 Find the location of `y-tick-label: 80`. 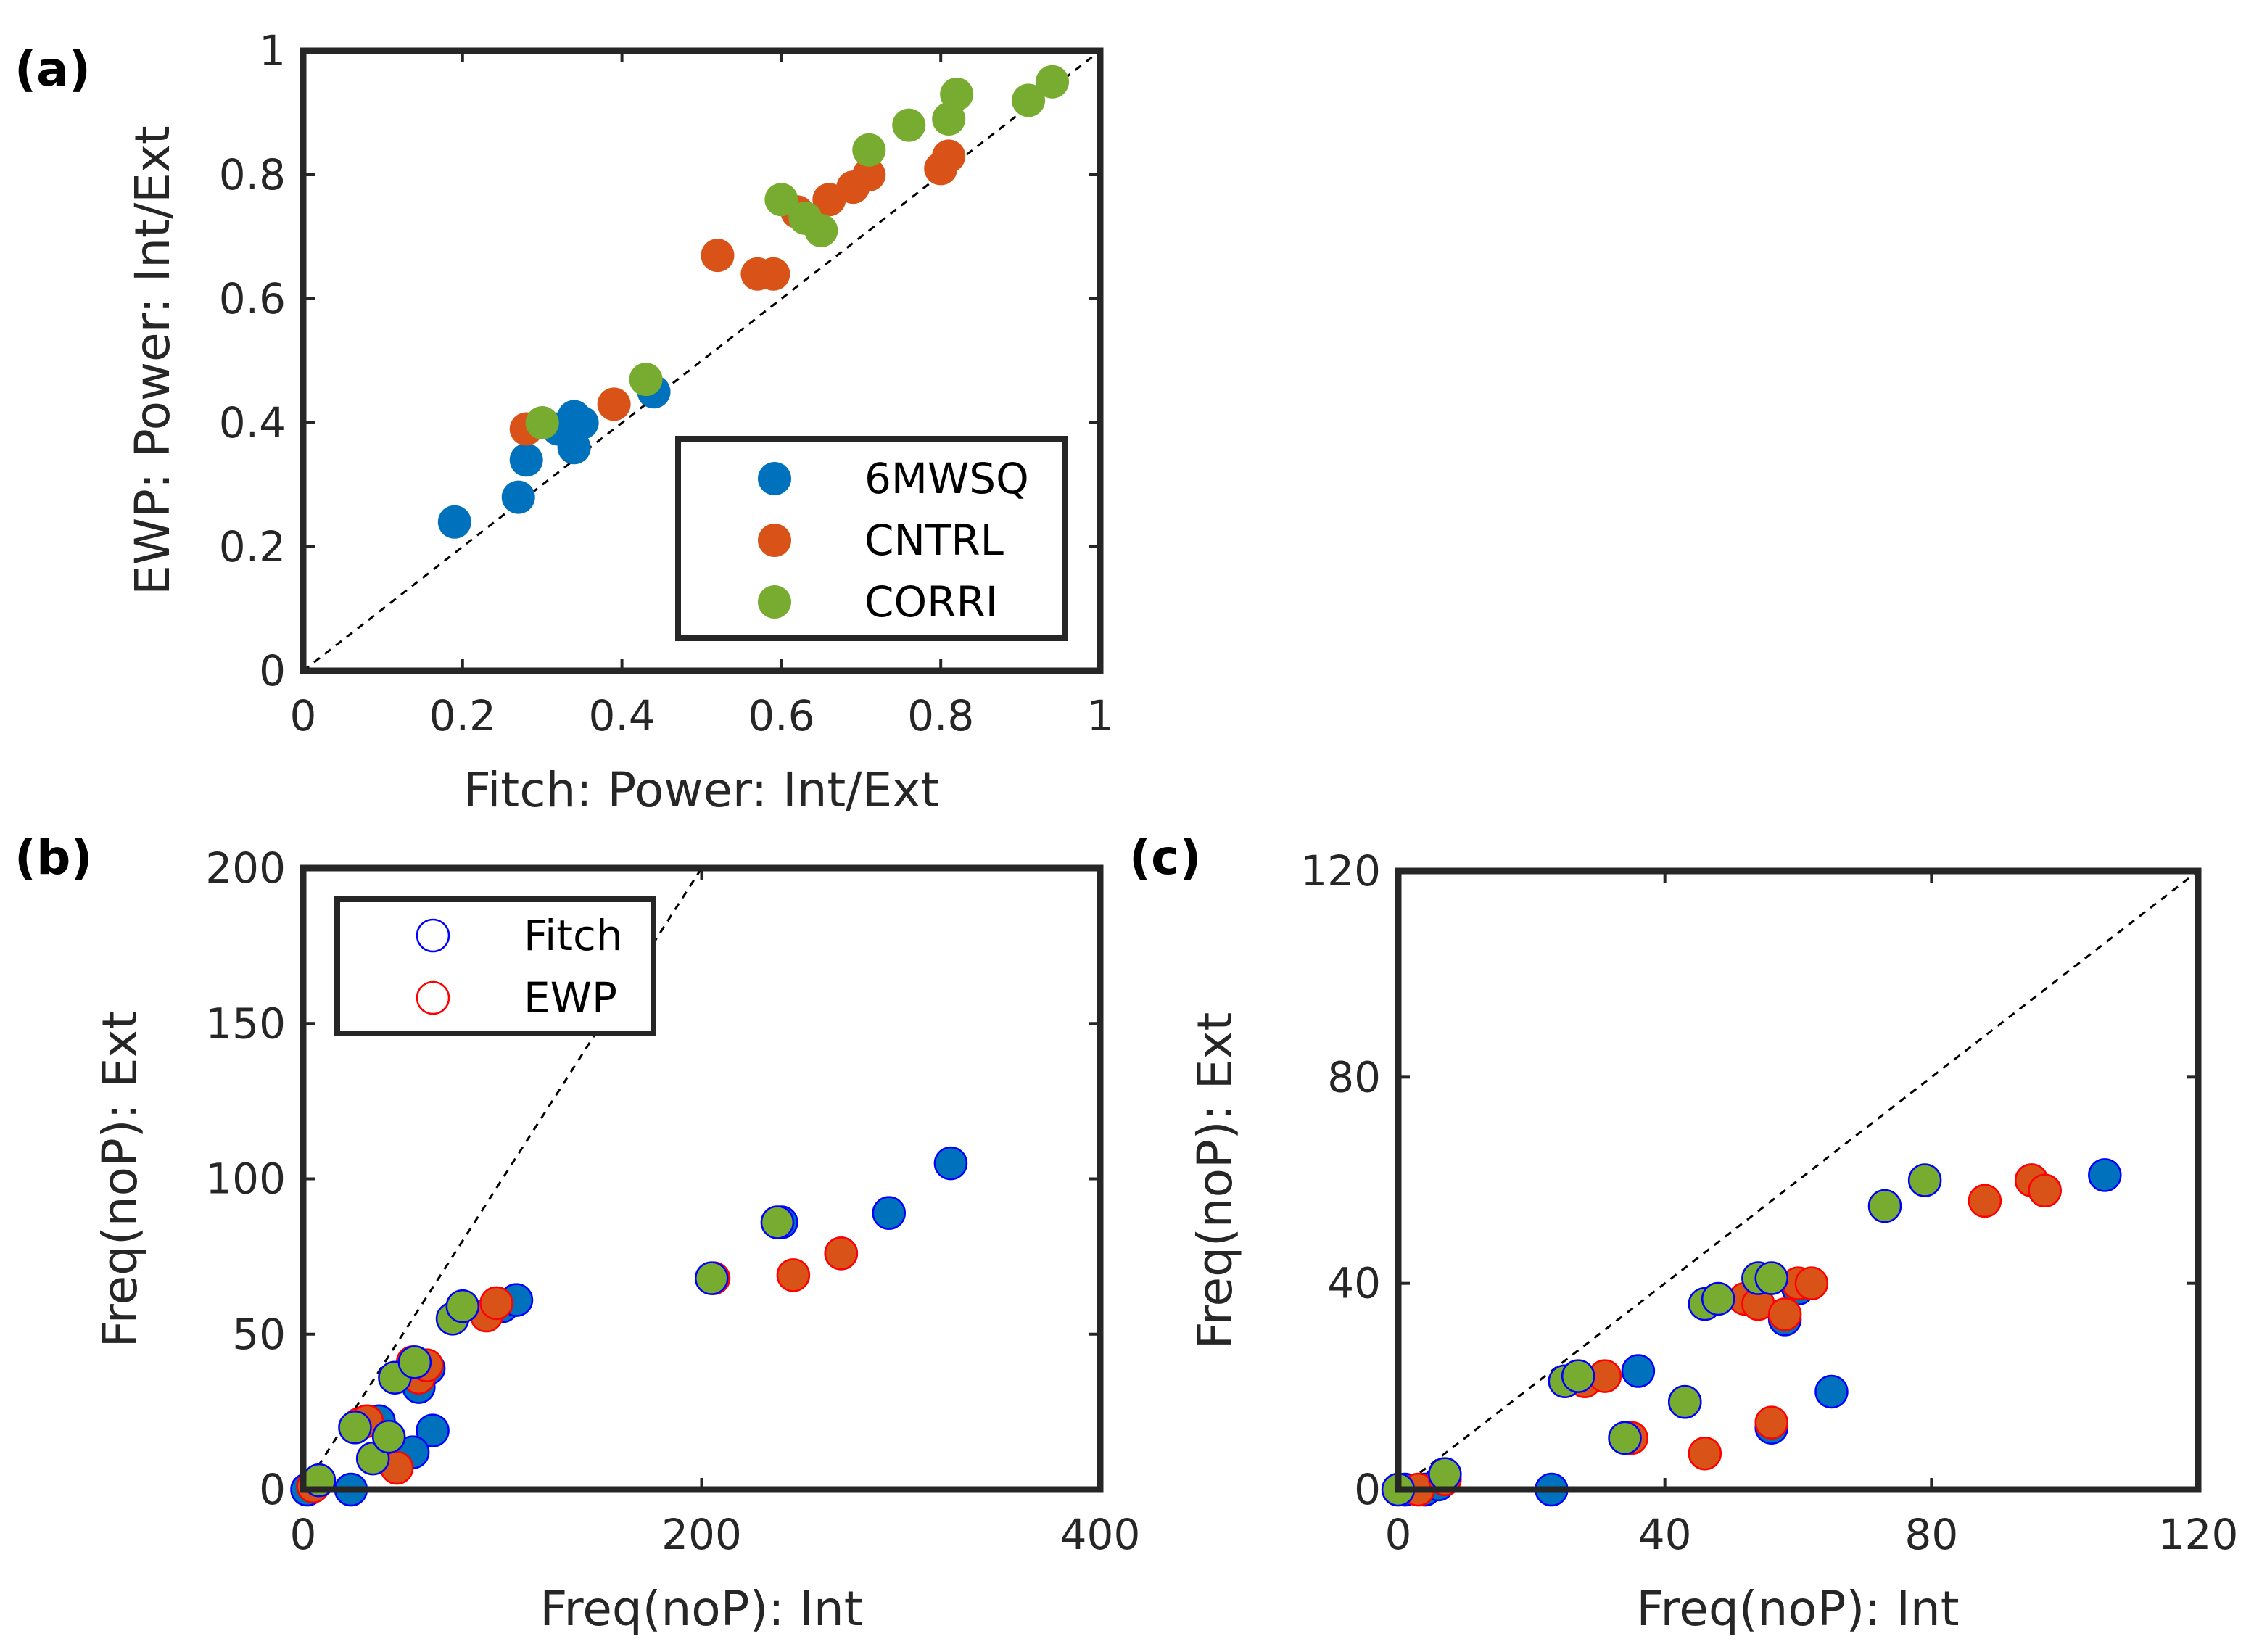

y-tick-label: 80 is located at coordinates (1354, 1077).